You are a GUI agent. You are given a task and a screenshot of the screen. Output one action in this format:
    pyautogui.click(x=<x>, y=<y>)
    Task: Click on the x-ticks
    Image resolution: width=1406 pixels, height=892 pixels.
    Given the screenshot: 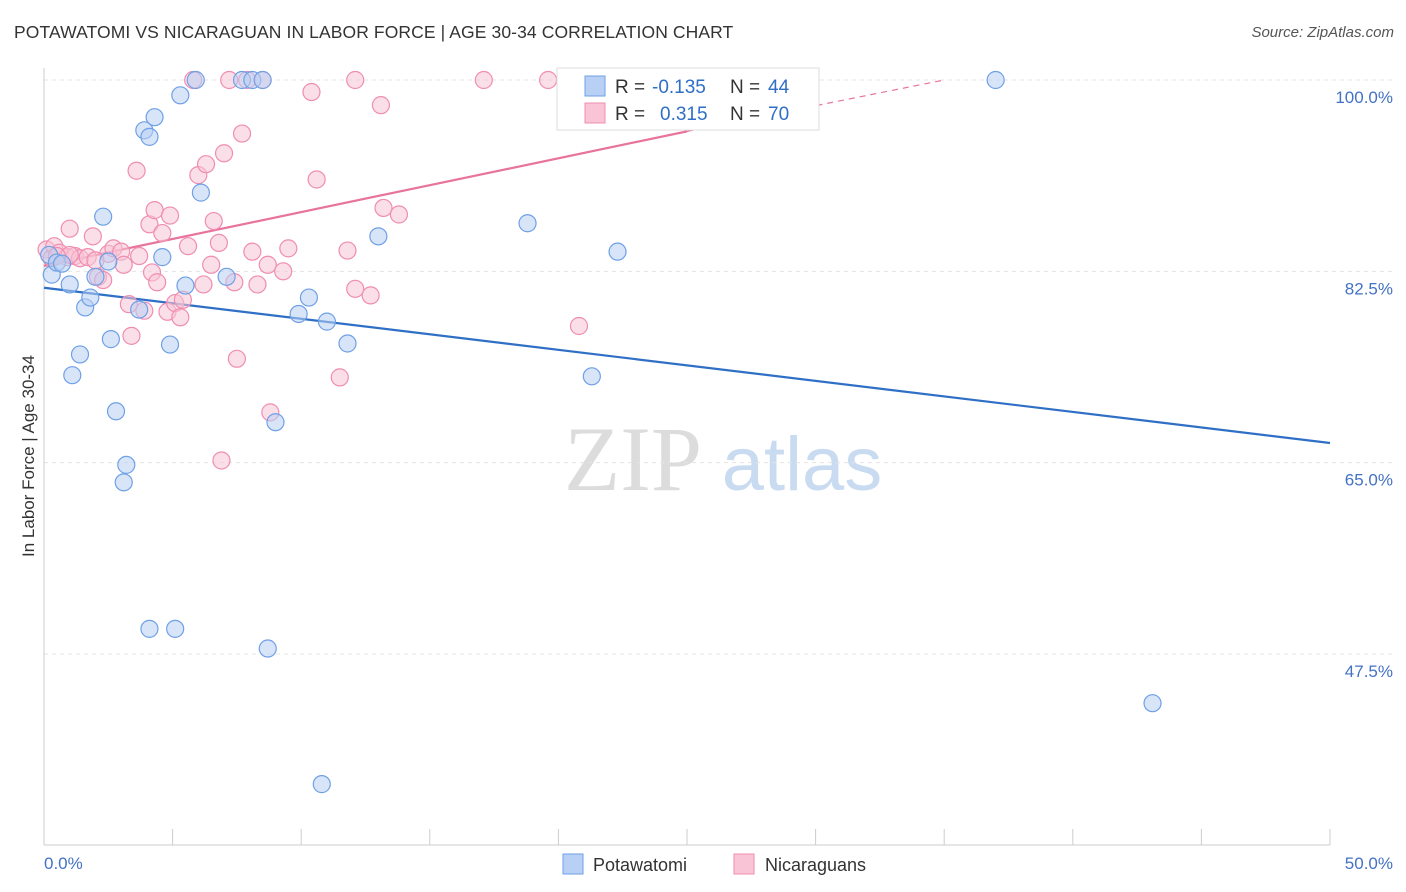 What is the action you would take?
    pyautogui.click(x=687, y=837)
    